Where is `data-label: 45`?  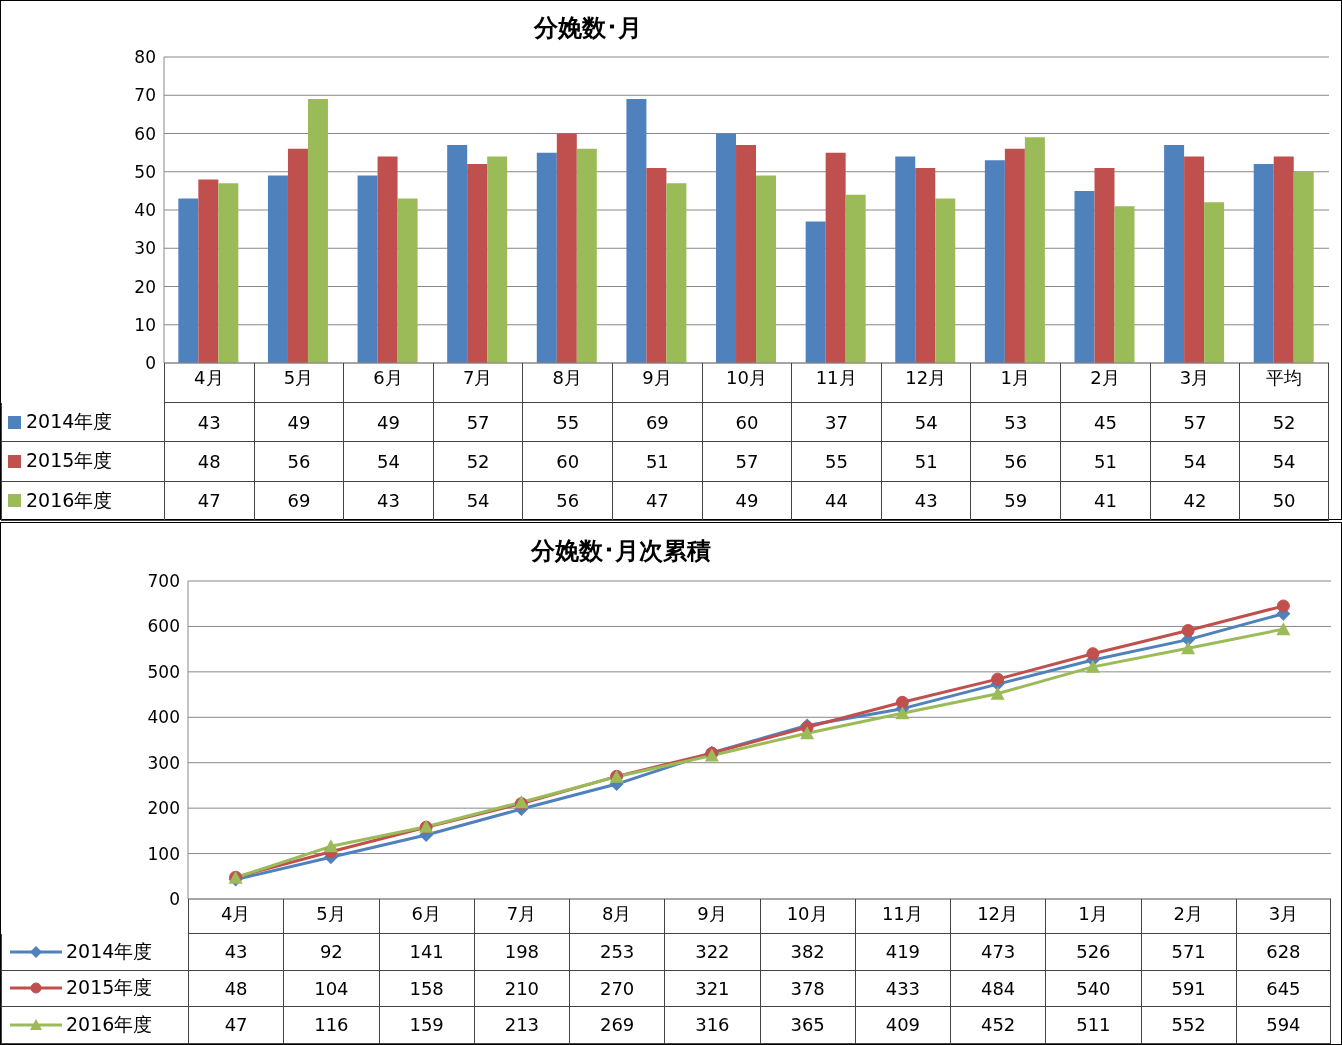
data-label: 45 is located at coordinates (1105, 423).